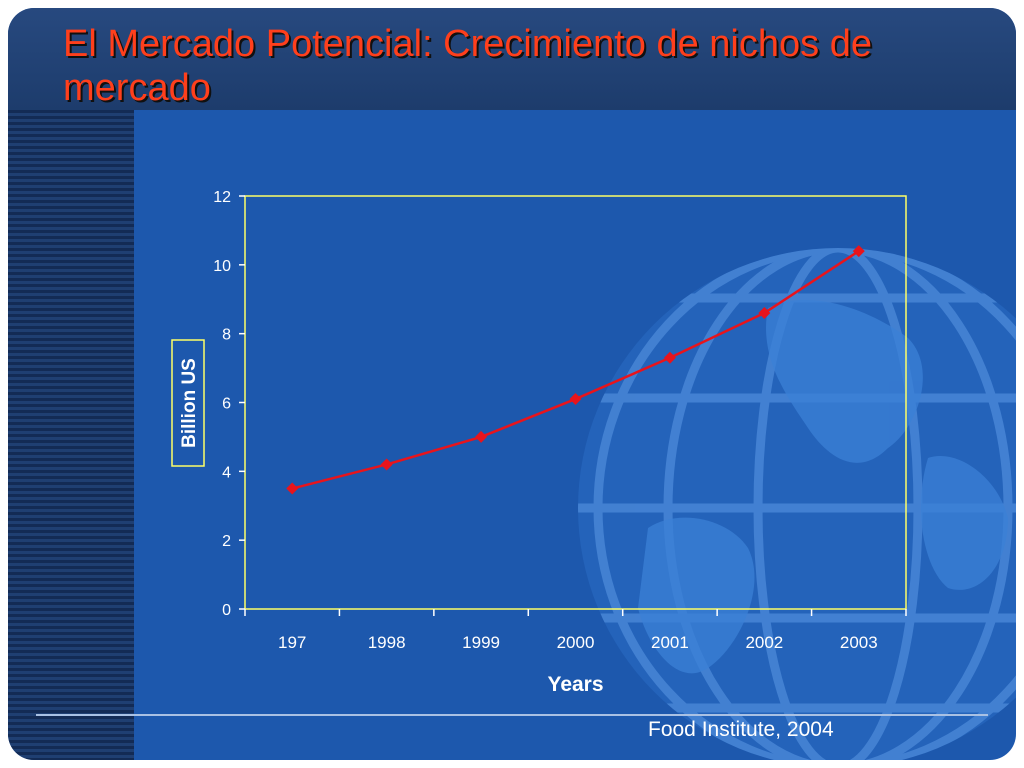  I want to click on x-tick-label: 2003, so click(859, 642).